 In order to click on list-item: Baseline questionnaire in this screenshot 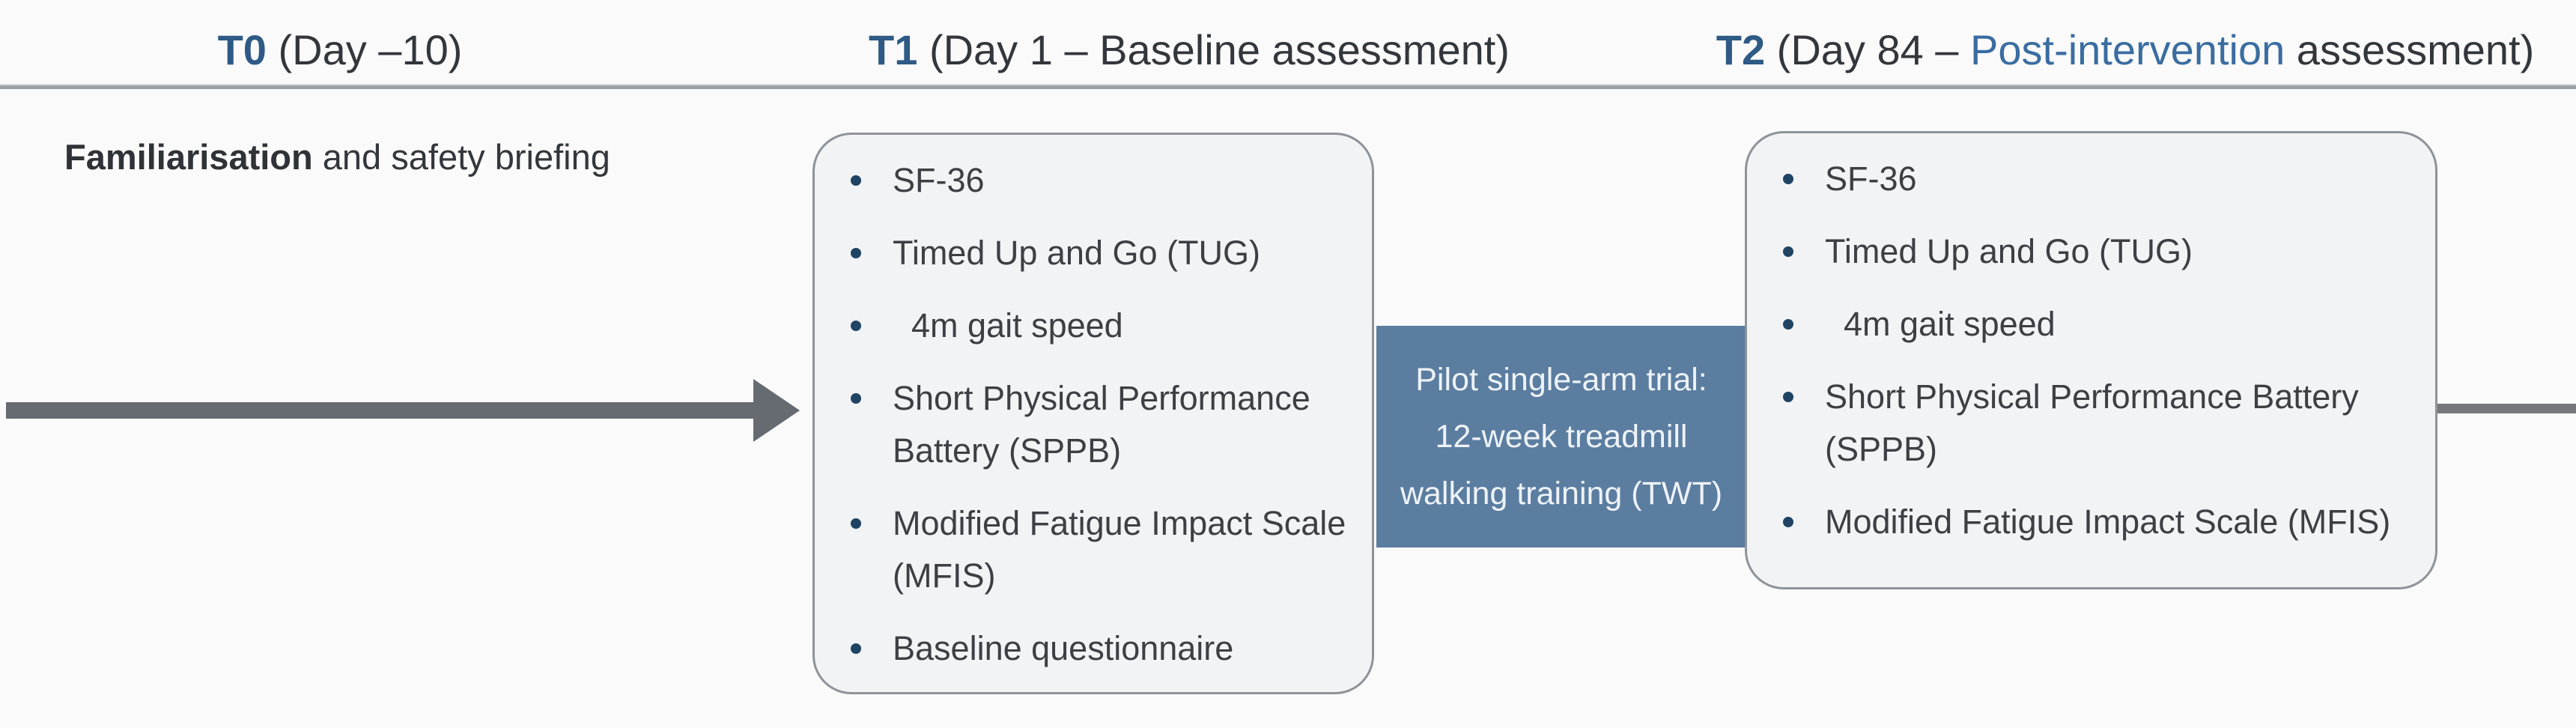, I will do `click(1103, 648)`.